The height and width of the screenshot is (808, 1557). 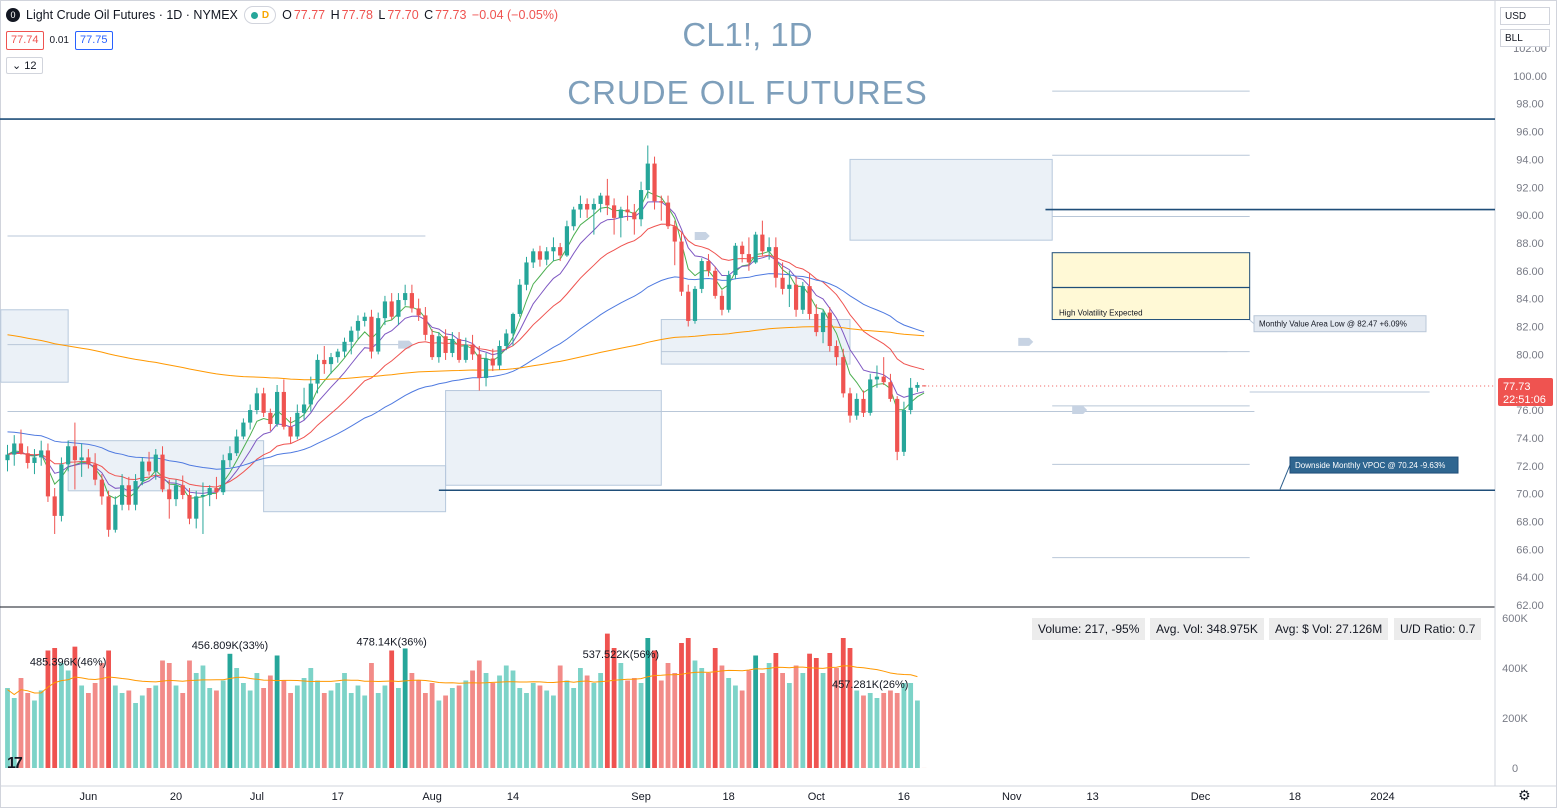 I want to click on price-tick-label: 92.00, so click(x=1530, y=188).